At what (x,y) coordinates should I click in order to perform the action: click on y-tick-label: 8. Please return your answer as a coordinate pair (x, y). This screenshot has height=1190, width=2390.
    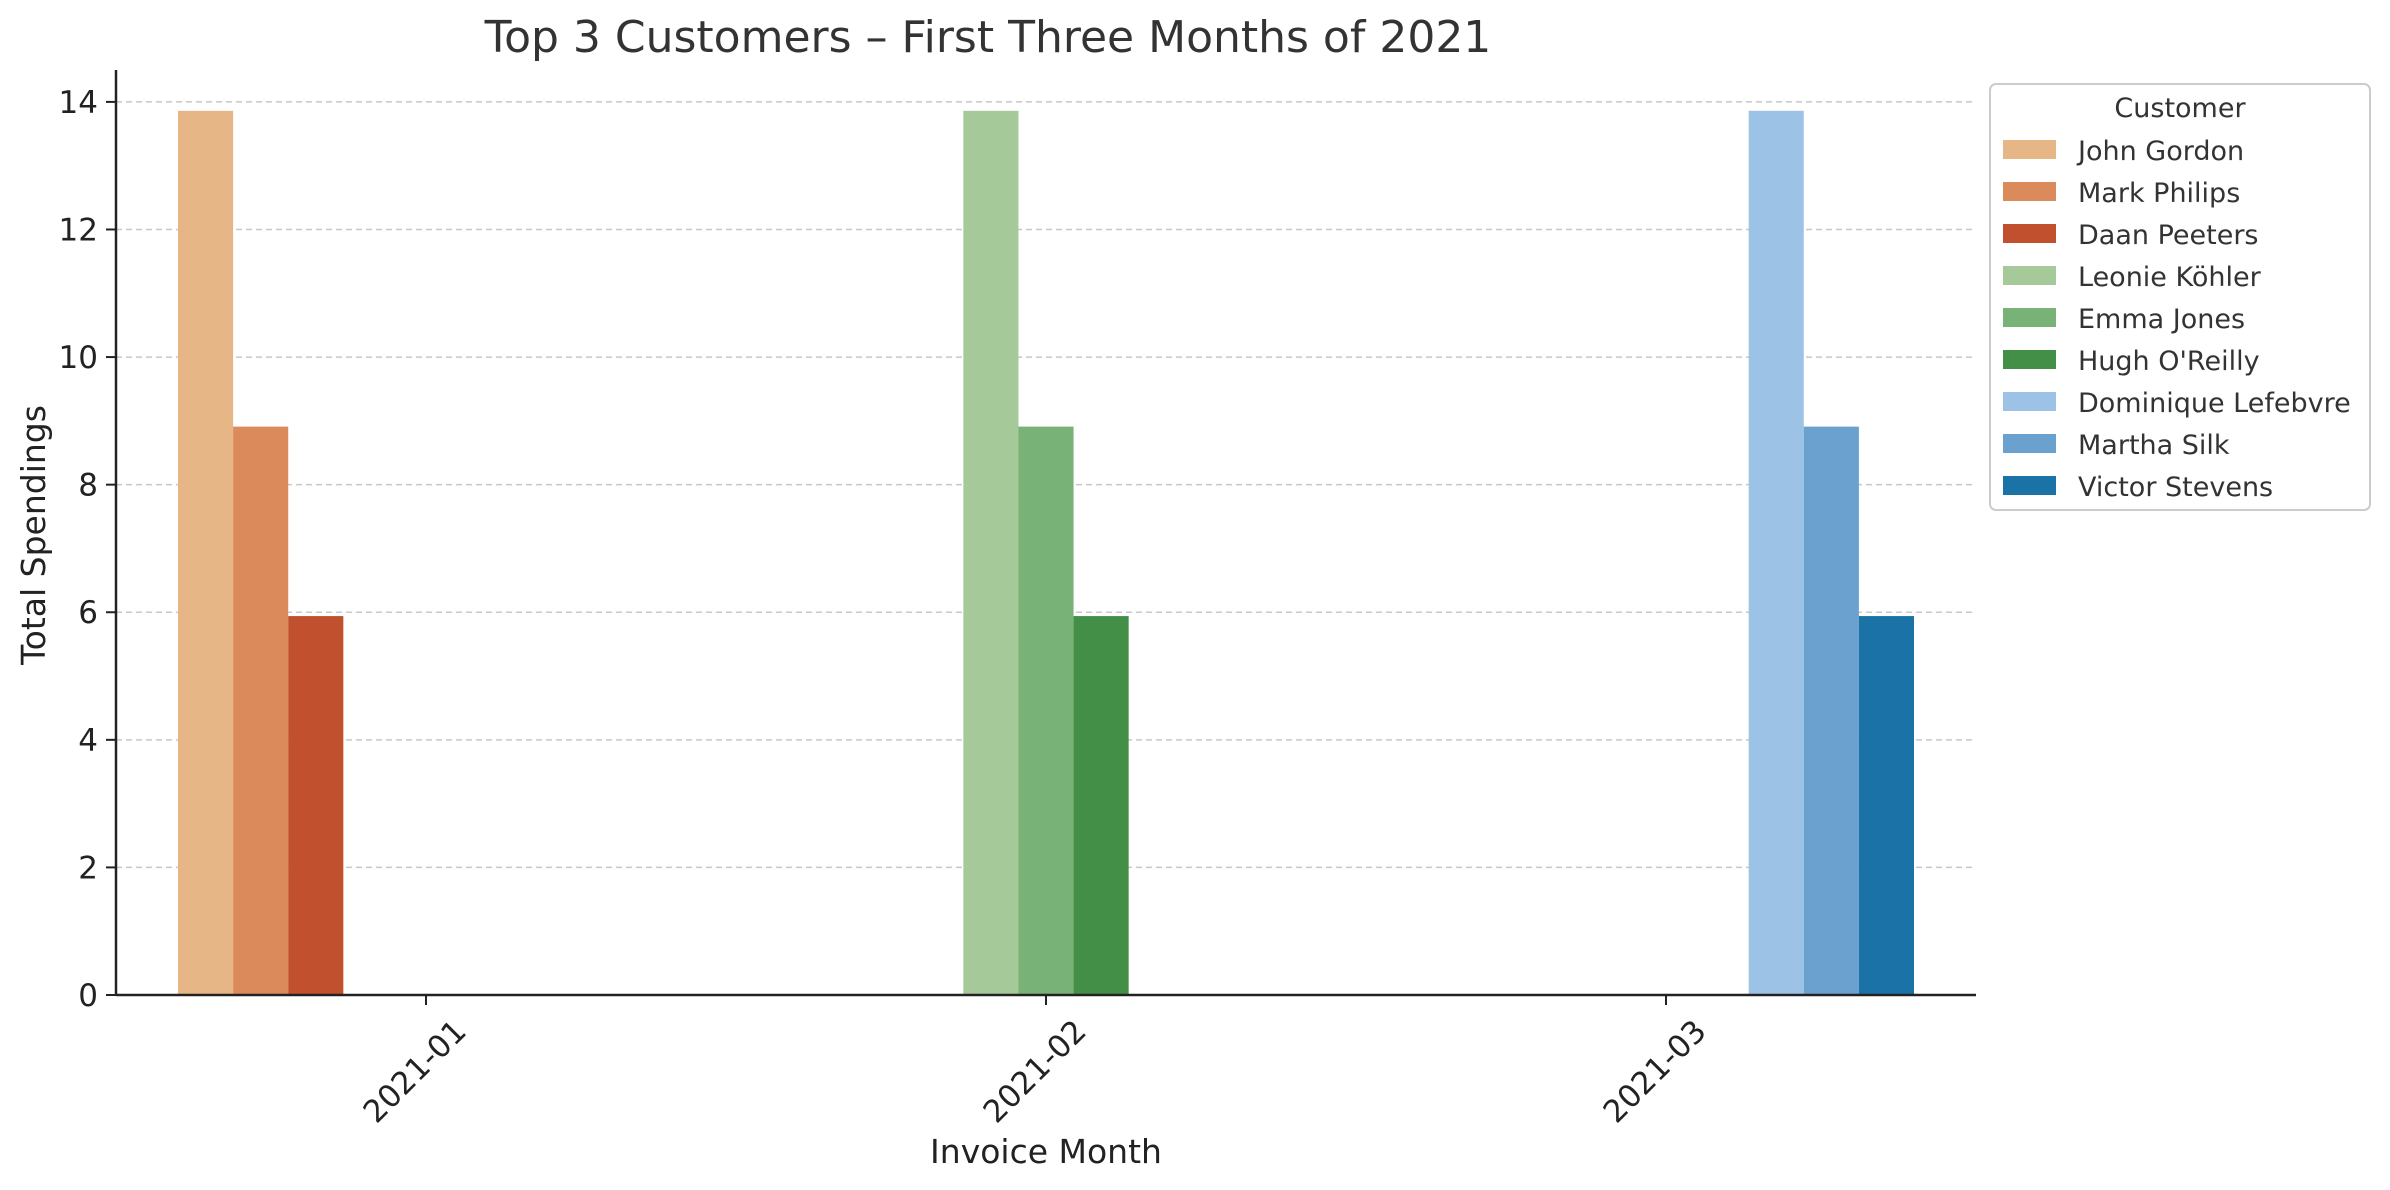
    Looking at the image, I should click on (88, 486).